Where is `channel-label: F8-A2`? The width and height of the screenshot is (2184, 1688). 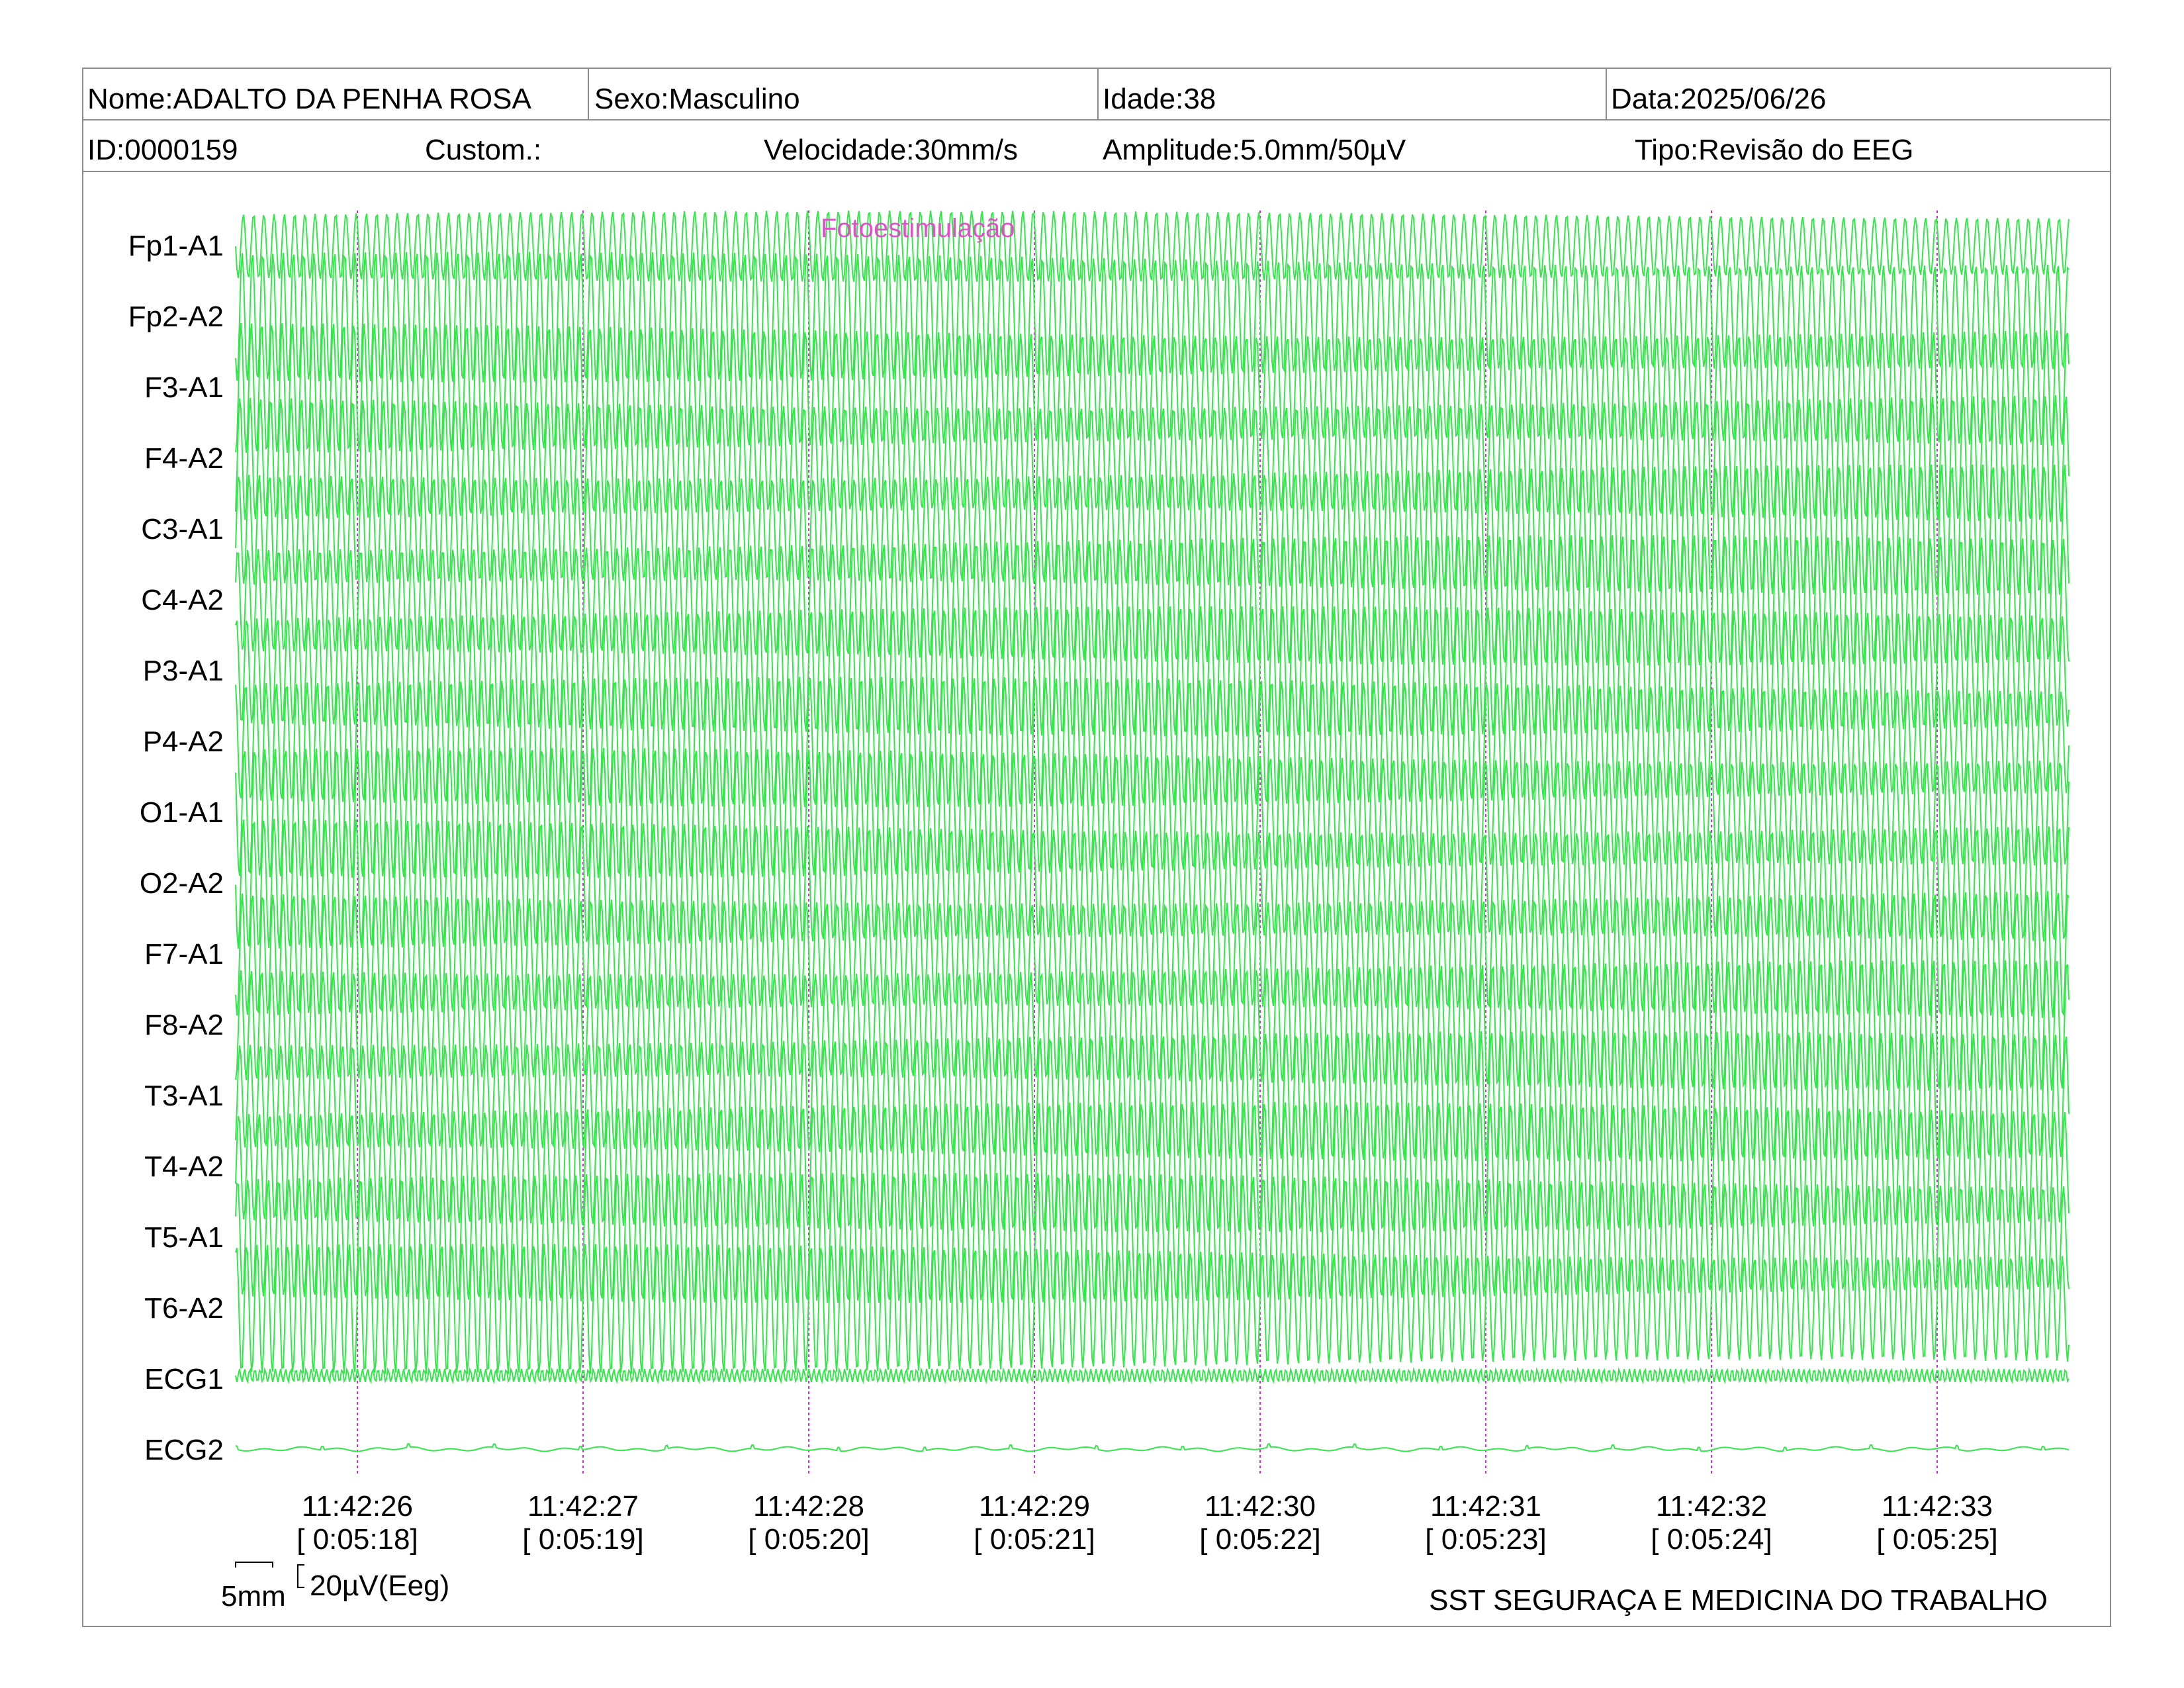 channel-label: F8-A2 is located at coordinates (184, 1025).